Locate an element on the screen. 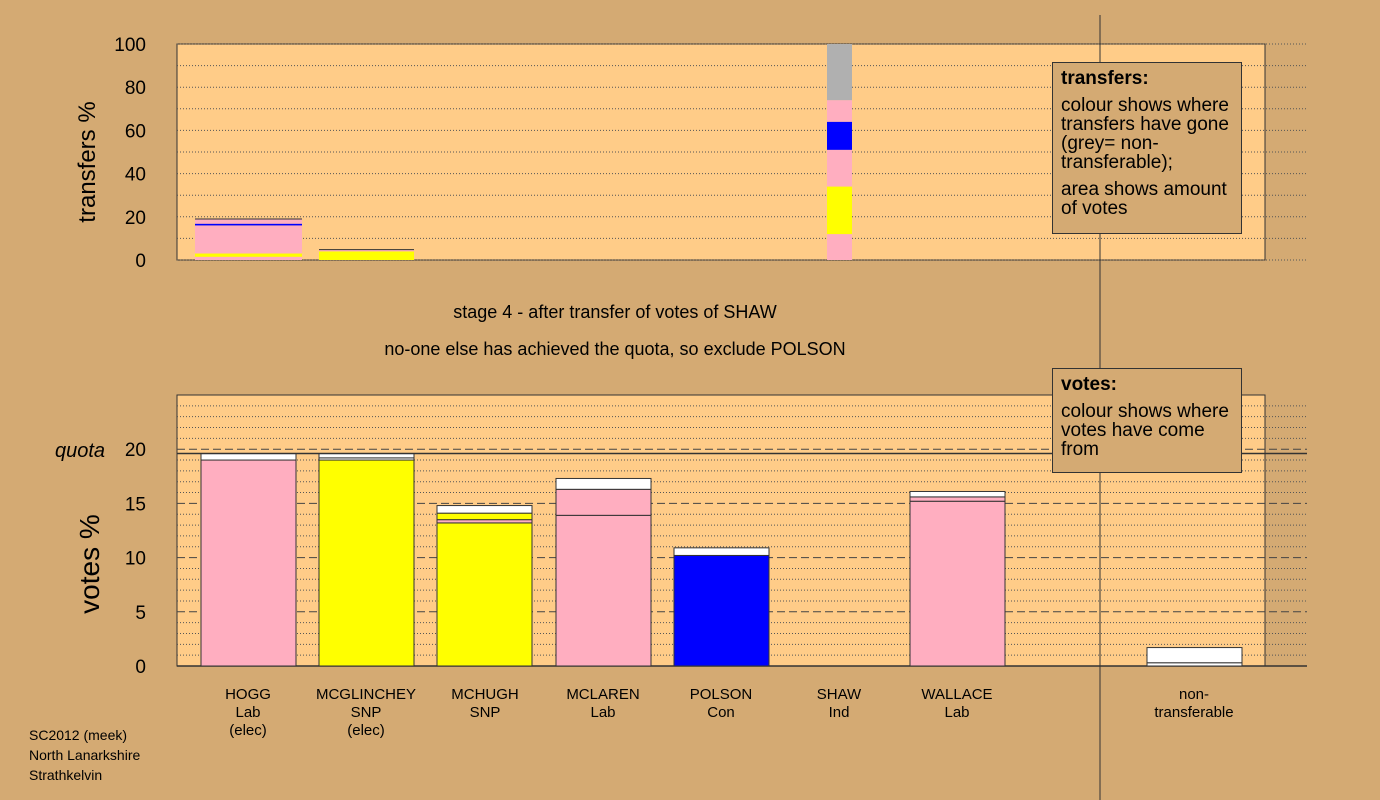 Image resolution: width=1380 pixels, height=800 pixels. transfers-tick-label: 60 is located at coordinates (135, 131).